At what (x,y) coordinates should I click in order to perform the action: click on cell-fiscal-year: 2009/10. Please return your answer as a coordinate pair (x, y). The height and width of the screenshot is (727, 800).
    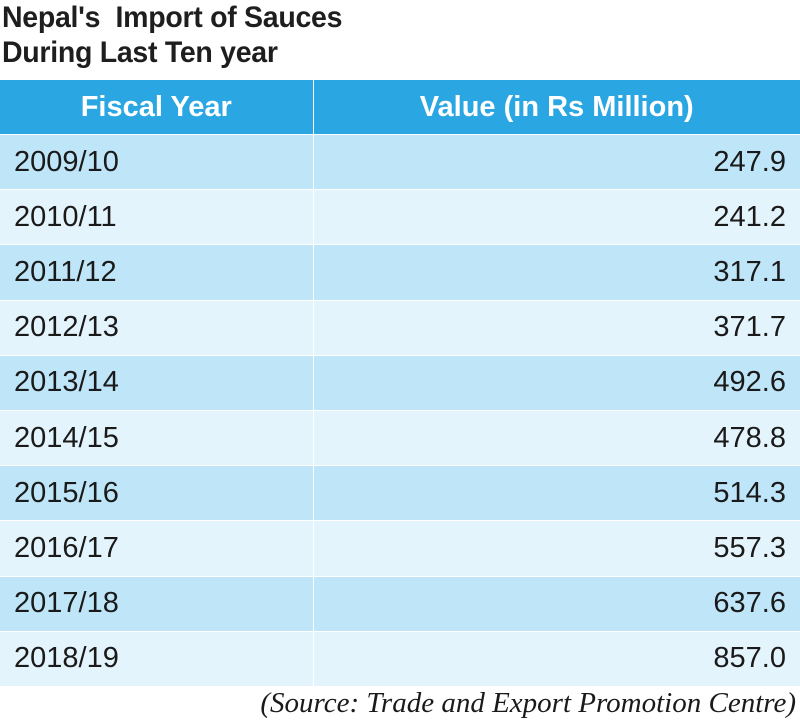
    Looking at the image, I should click on (157, 161).